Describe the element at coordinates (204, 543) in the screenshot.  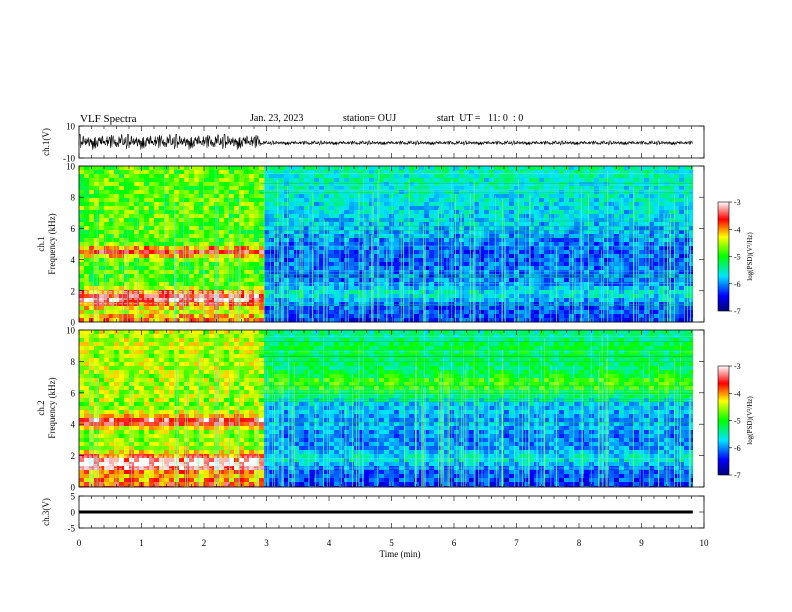
I see `x-tick-label: 2` at that location.